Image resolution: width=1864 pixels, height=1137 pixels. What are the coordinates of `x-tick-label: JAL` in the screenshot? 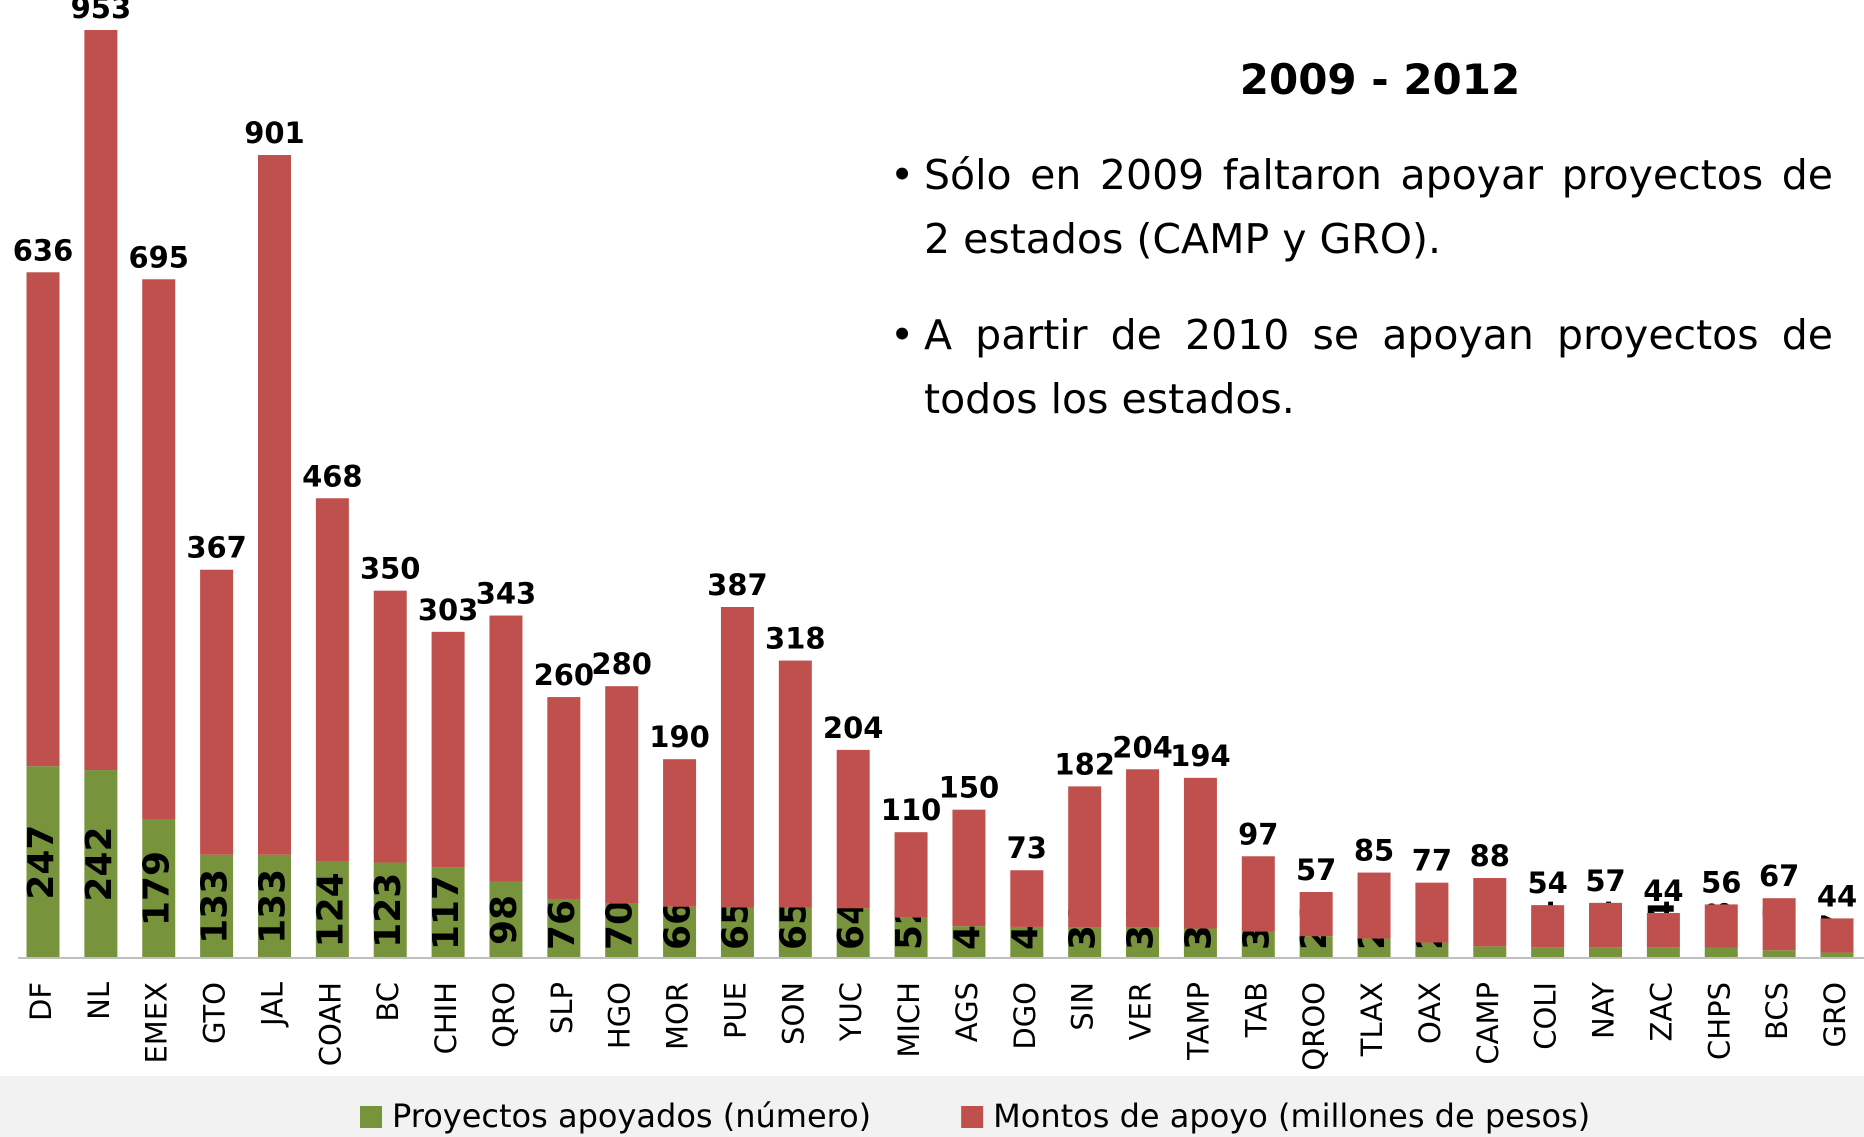 It's located at (272, 1005).